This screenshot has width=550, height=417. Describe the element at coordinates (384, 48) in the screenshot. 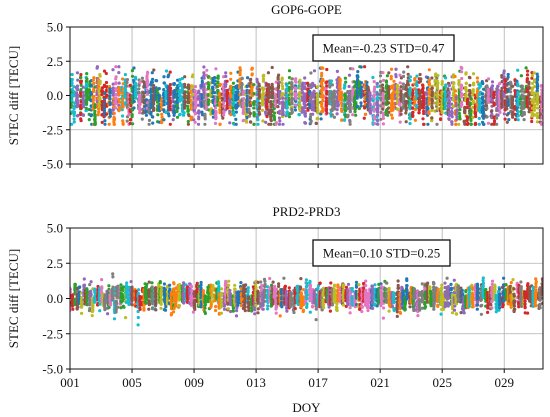

I see `stats-text: Mean=-0.23 STD=0.47` at that location.